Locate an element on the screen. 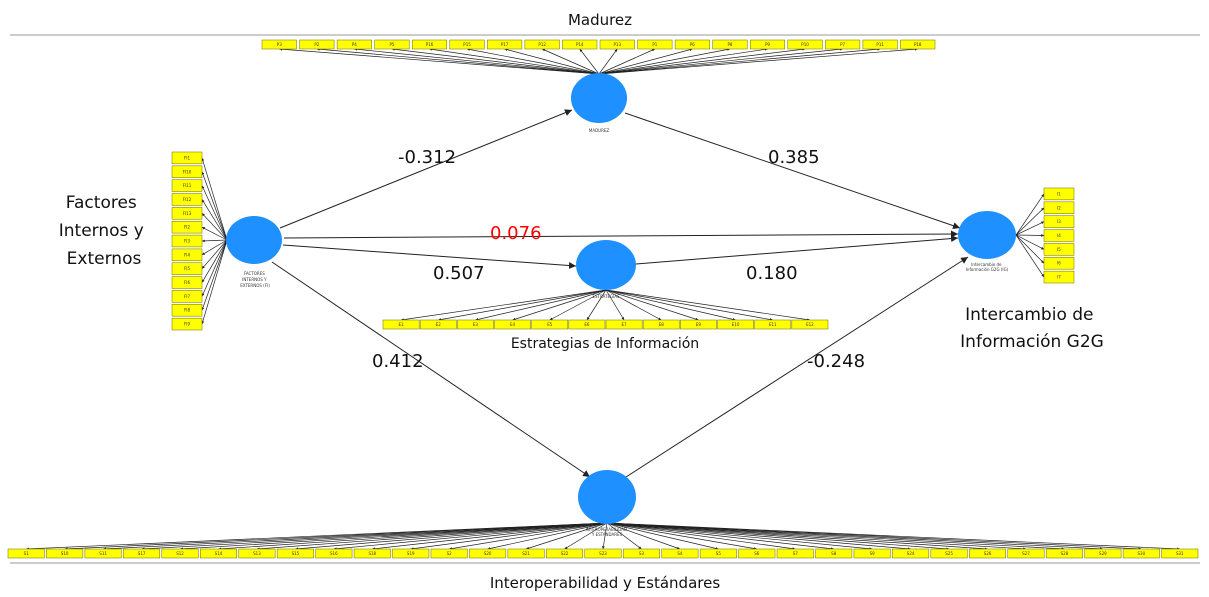 The width and height of the screenshot is (1209, 597). indicator-label: S3 is located at coordinates (642, 553).